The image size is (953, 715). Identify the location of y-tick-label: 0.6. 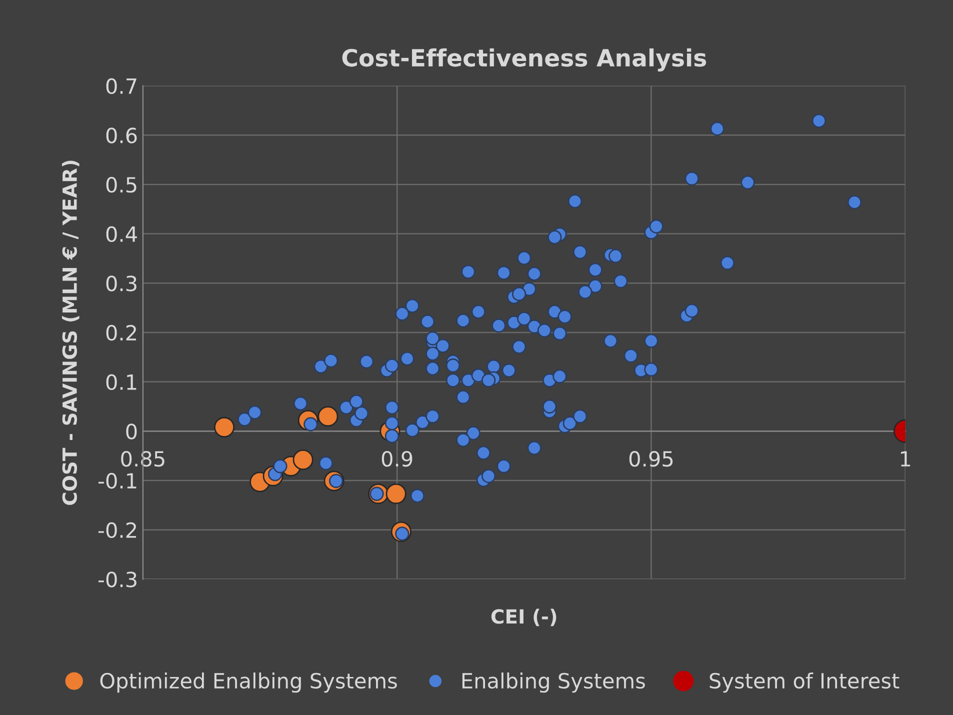
(121, 136).